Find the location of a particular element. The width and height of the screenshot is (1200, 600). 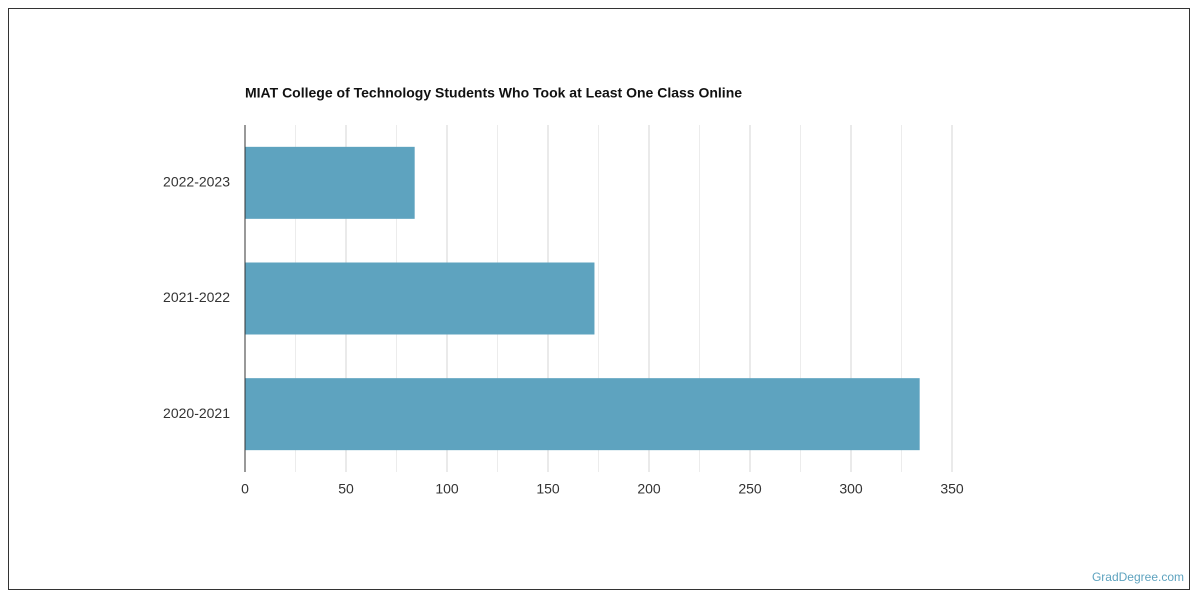

x-tick-label: 100 is located at coordinates (447, 489).